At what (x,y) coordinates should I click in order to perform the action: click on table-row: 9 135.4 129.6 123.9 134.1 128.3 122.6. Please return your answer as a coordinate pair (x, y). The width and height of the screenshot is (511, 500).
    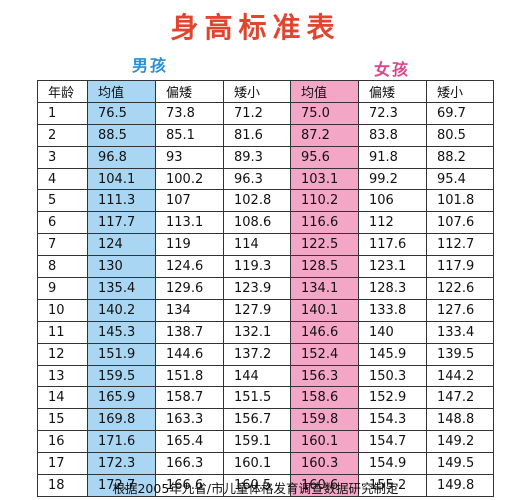
    Looking at the image, I should click on (265, 288).